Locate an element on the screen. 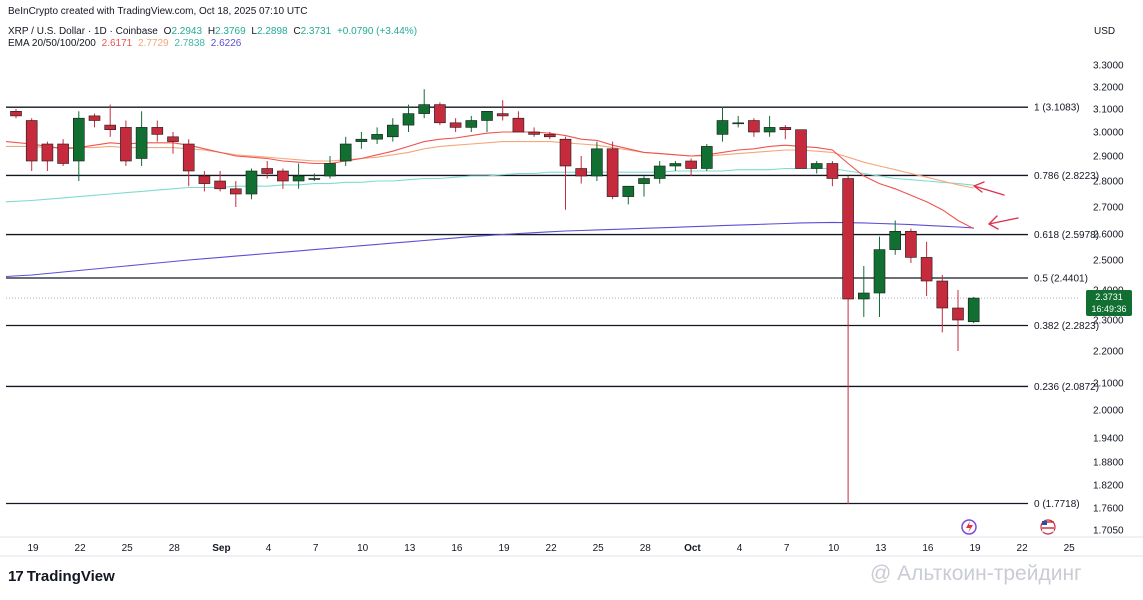 This screenshot has height=600, width=1143. y-tick-7: 2.6000 is located at coordinates (1108, 235).